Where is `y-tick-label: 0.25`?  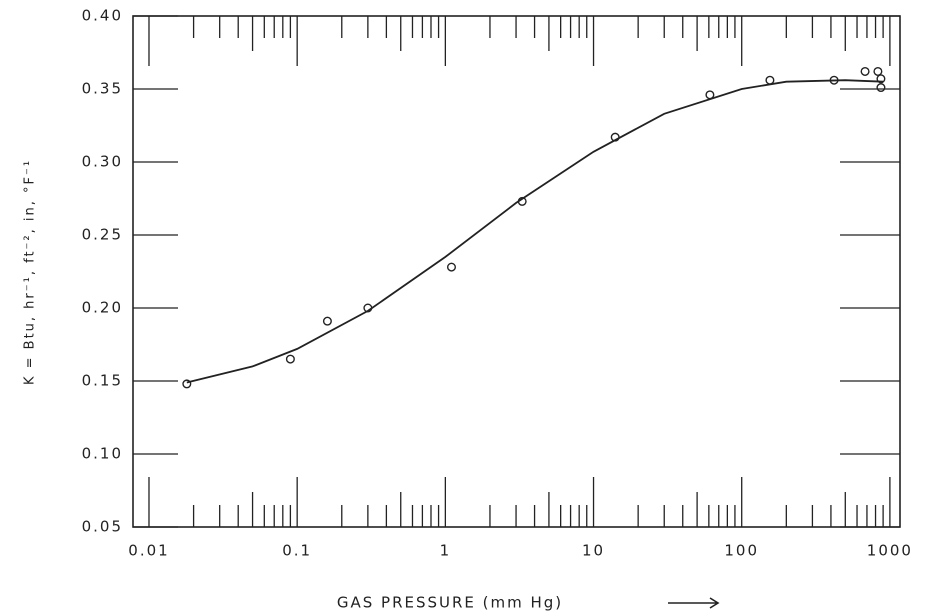
y-tick-label: 0.25 is located at coordinates (102, 235).